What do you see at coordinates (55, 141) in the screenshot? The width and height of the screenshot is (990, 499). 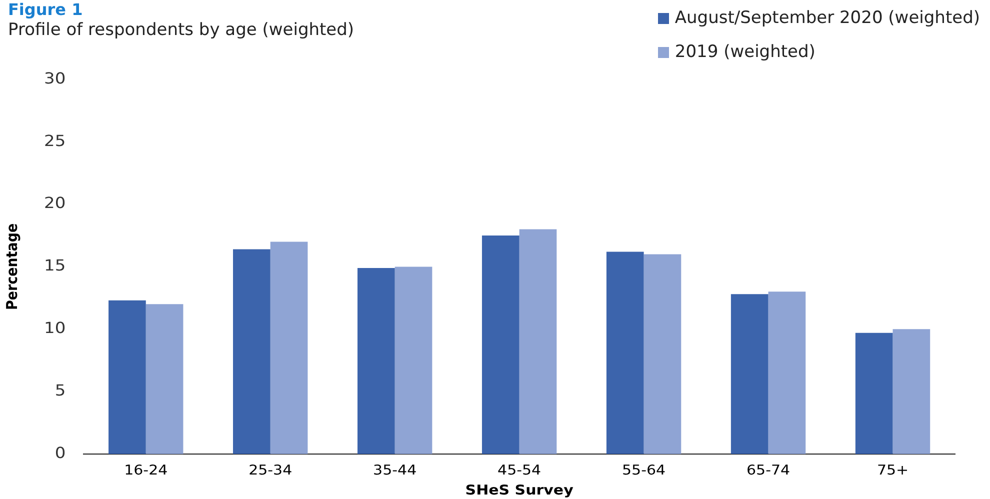 I see `y-tick-label: 25` at bounding box center [55, 141].